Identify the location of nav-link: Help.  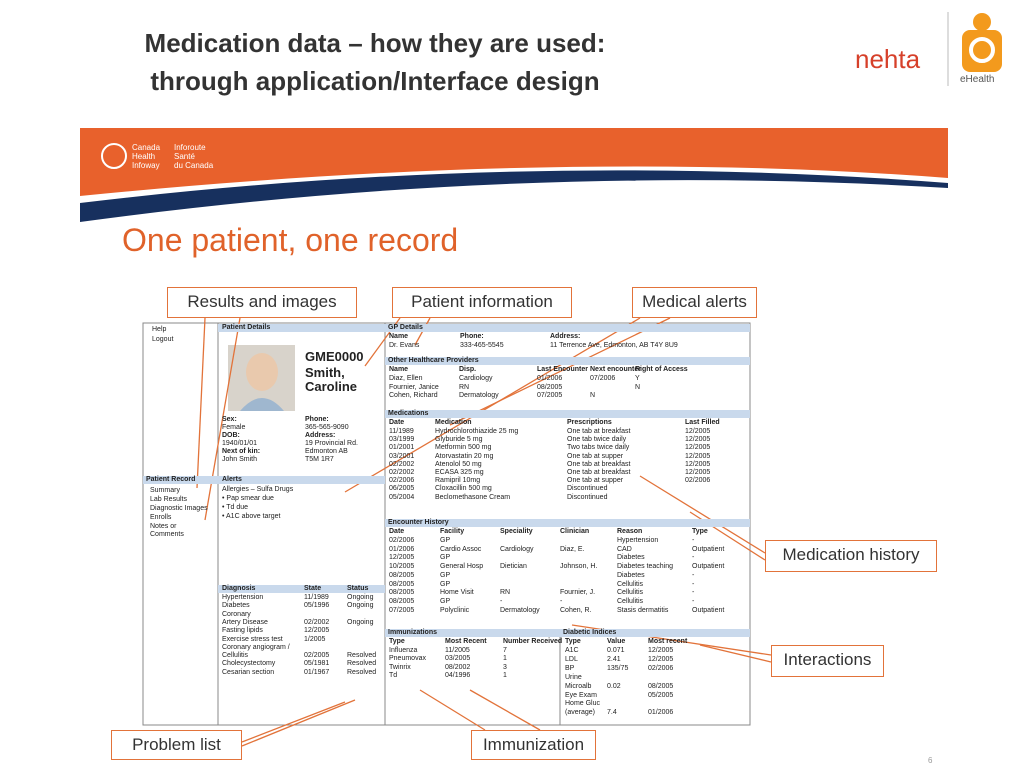
(159, 329).